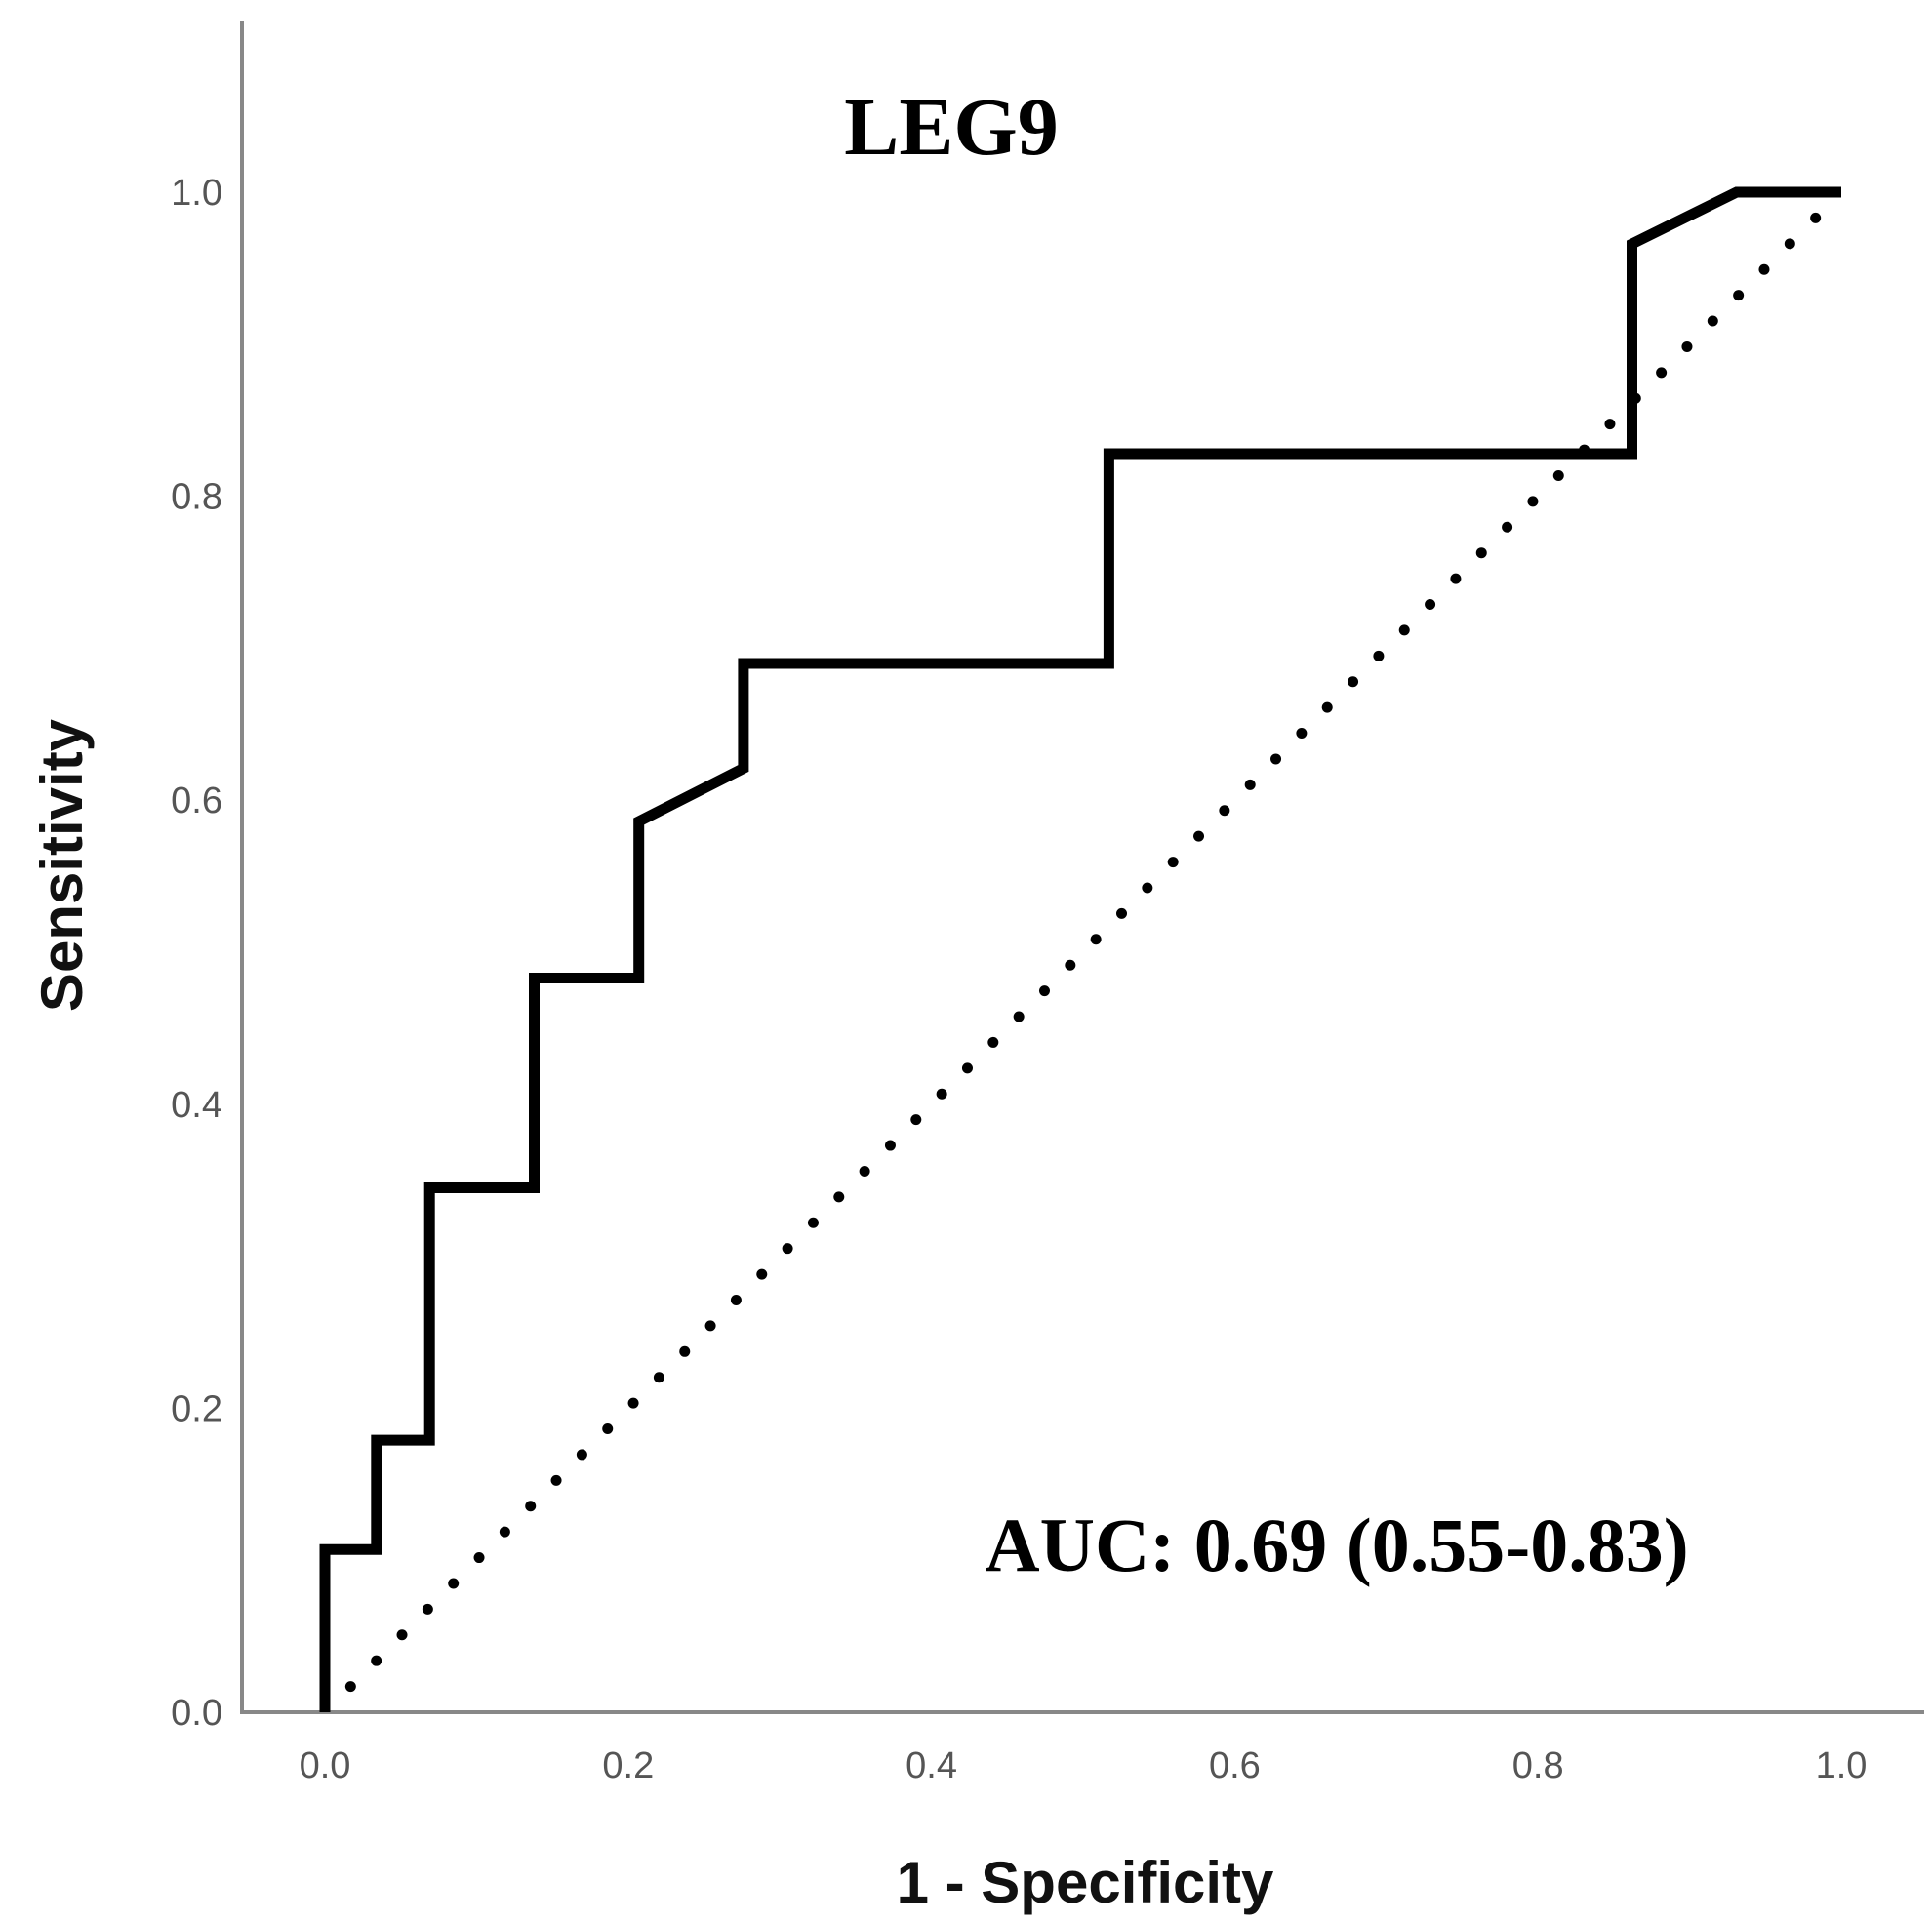 This screenshot has height=1923, width=1932. Describe the element at coordinates (951, 127) in the screenshot. I see `chart-title: LEG9` at that location.